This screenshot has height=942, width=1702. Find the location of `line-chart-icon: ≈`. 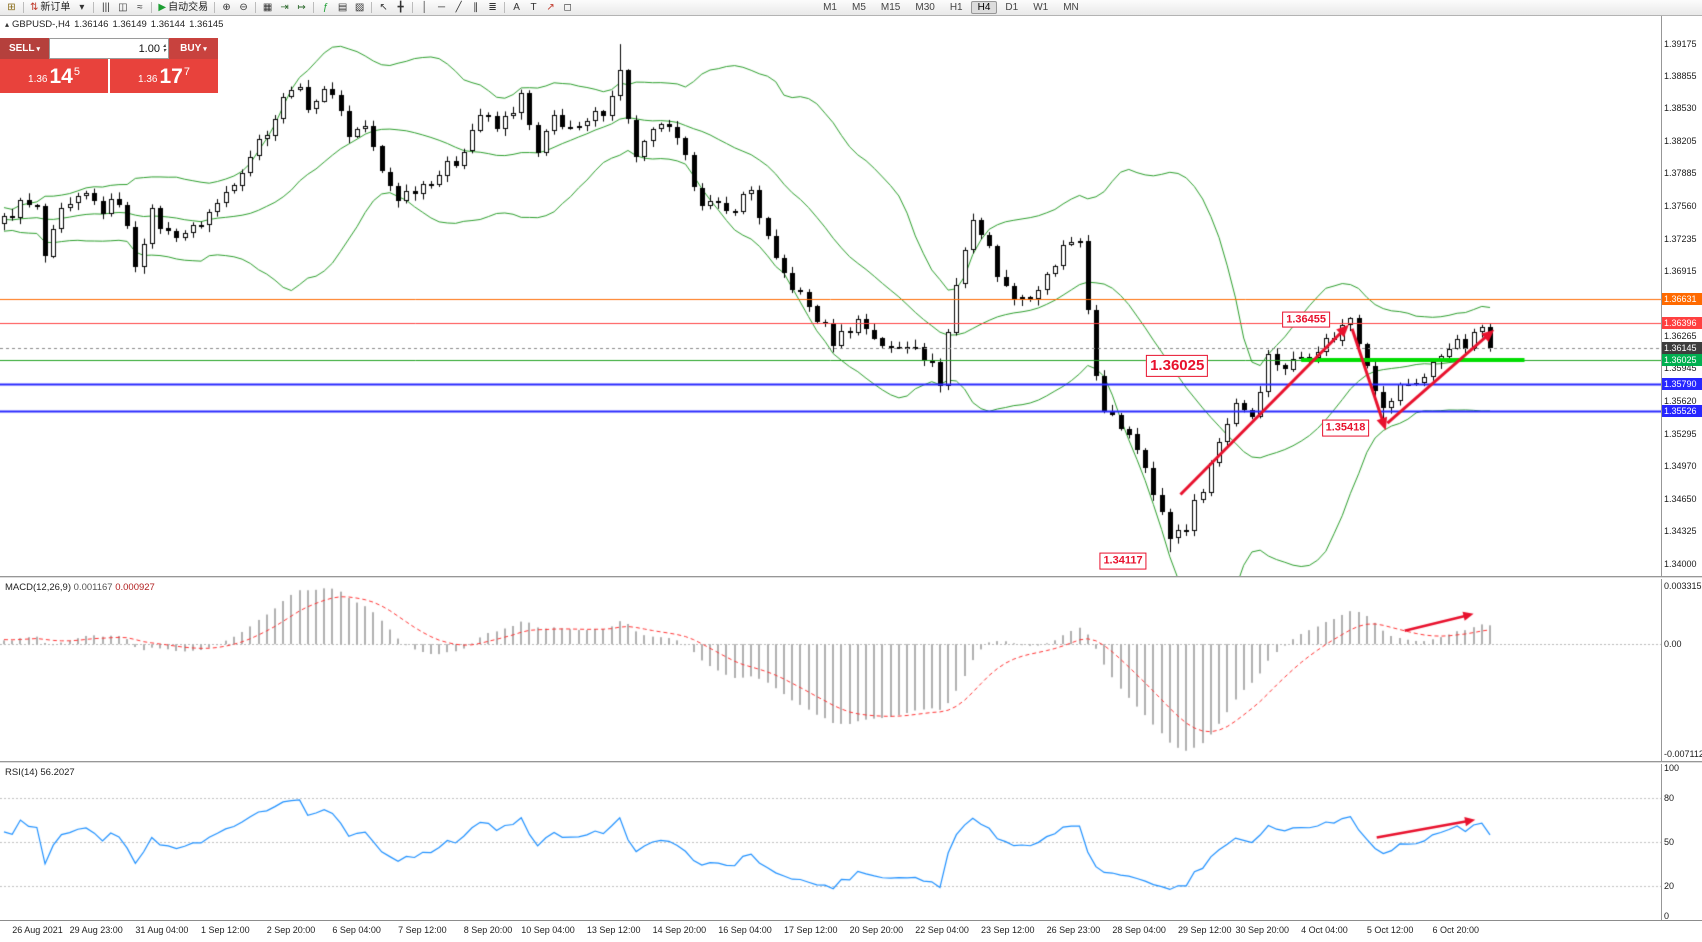

line-chart-icon: ≈ is located at coordinates (140, 7).